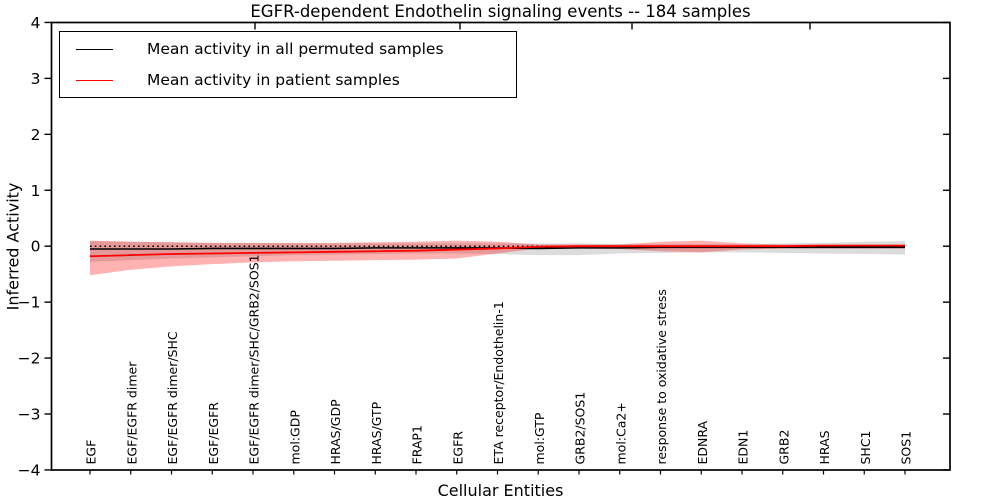 The height and width of the screenshot is (500, 1000). Describe the element at coordinates (783, 447) in the screenshot. I see `x-tick-label: GRB2` at that location.